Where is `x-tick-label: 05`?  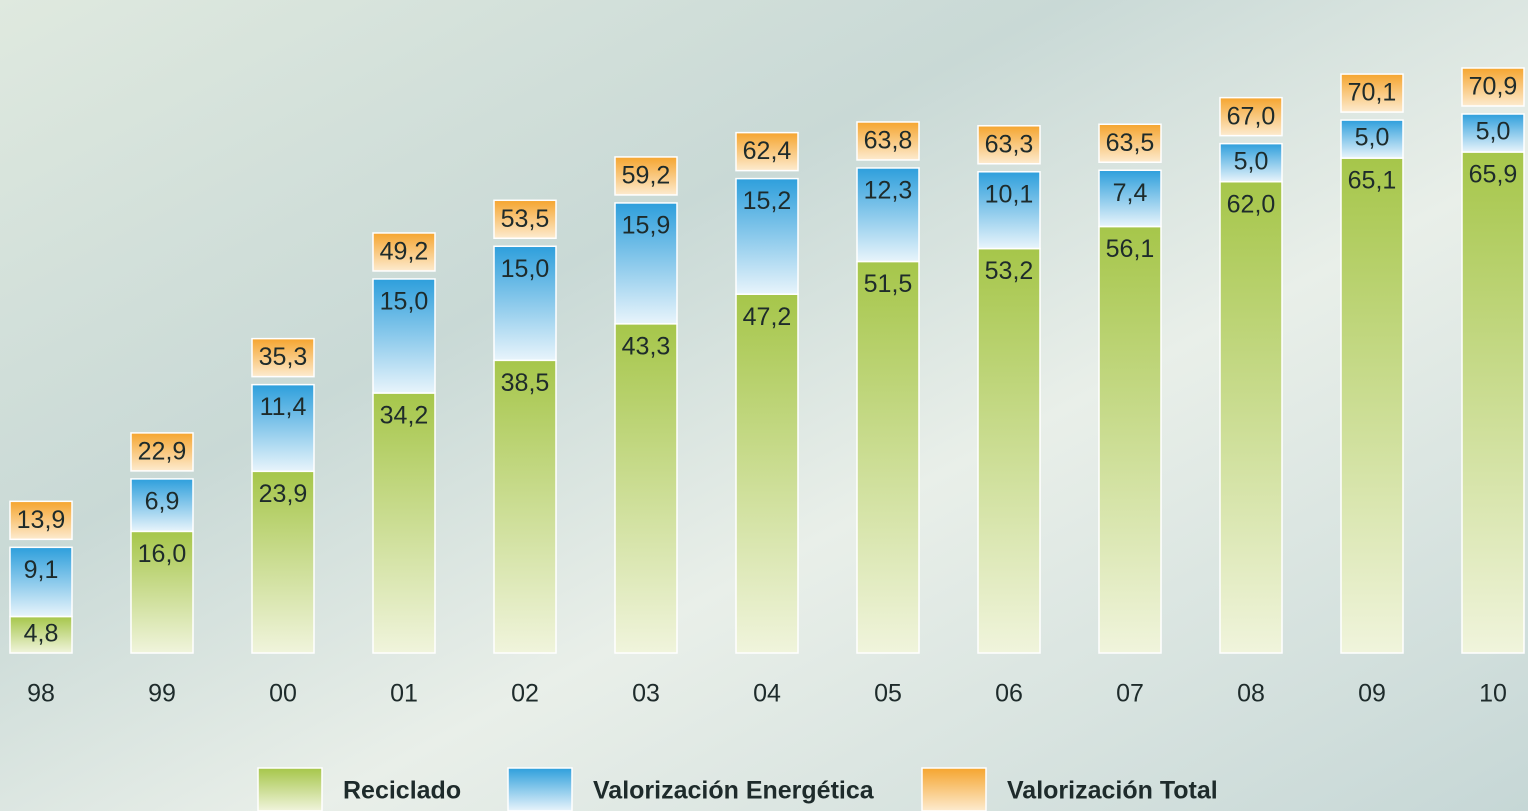 x-tick-label: 05 is located at coordinates (888, 694).